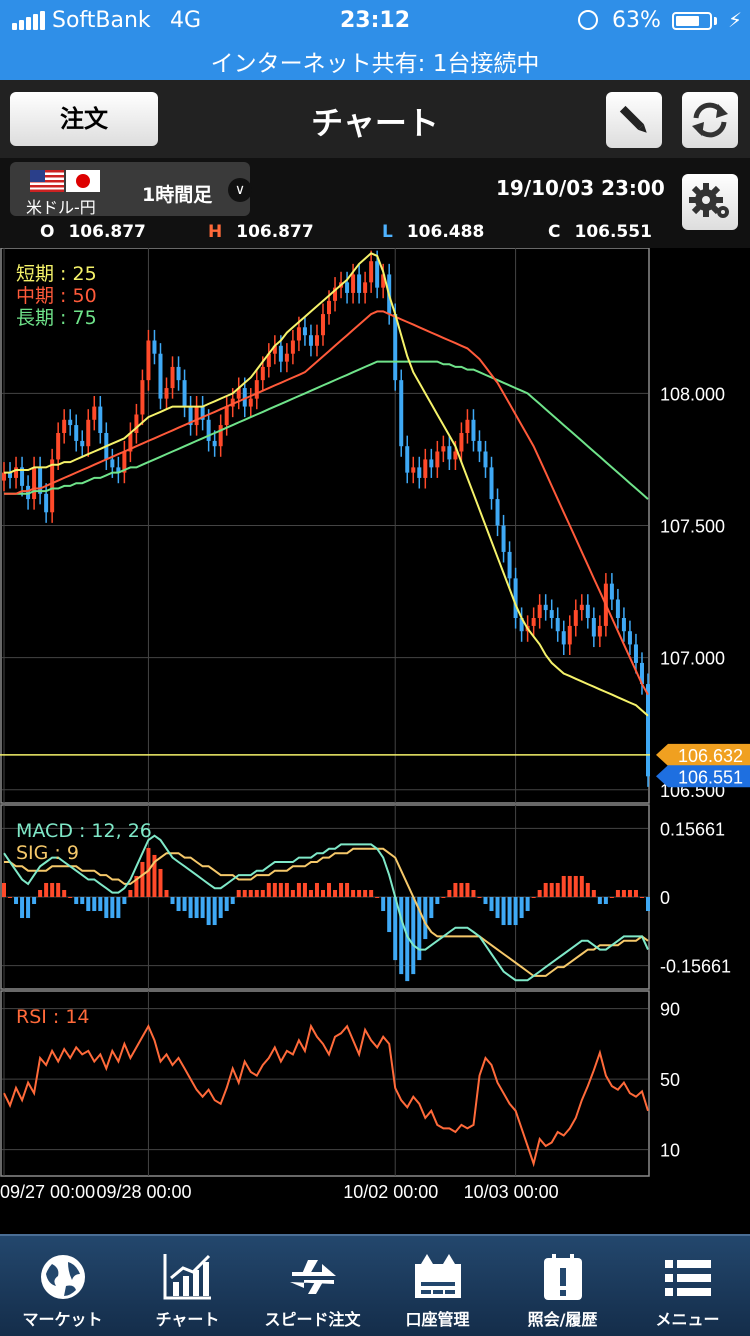 Image resolution: width=750 pixels, height=1336 pixels. Describe the element at coordinates (62, 1286) in the screenshot. I see `tab-market: マーケット` at that location.